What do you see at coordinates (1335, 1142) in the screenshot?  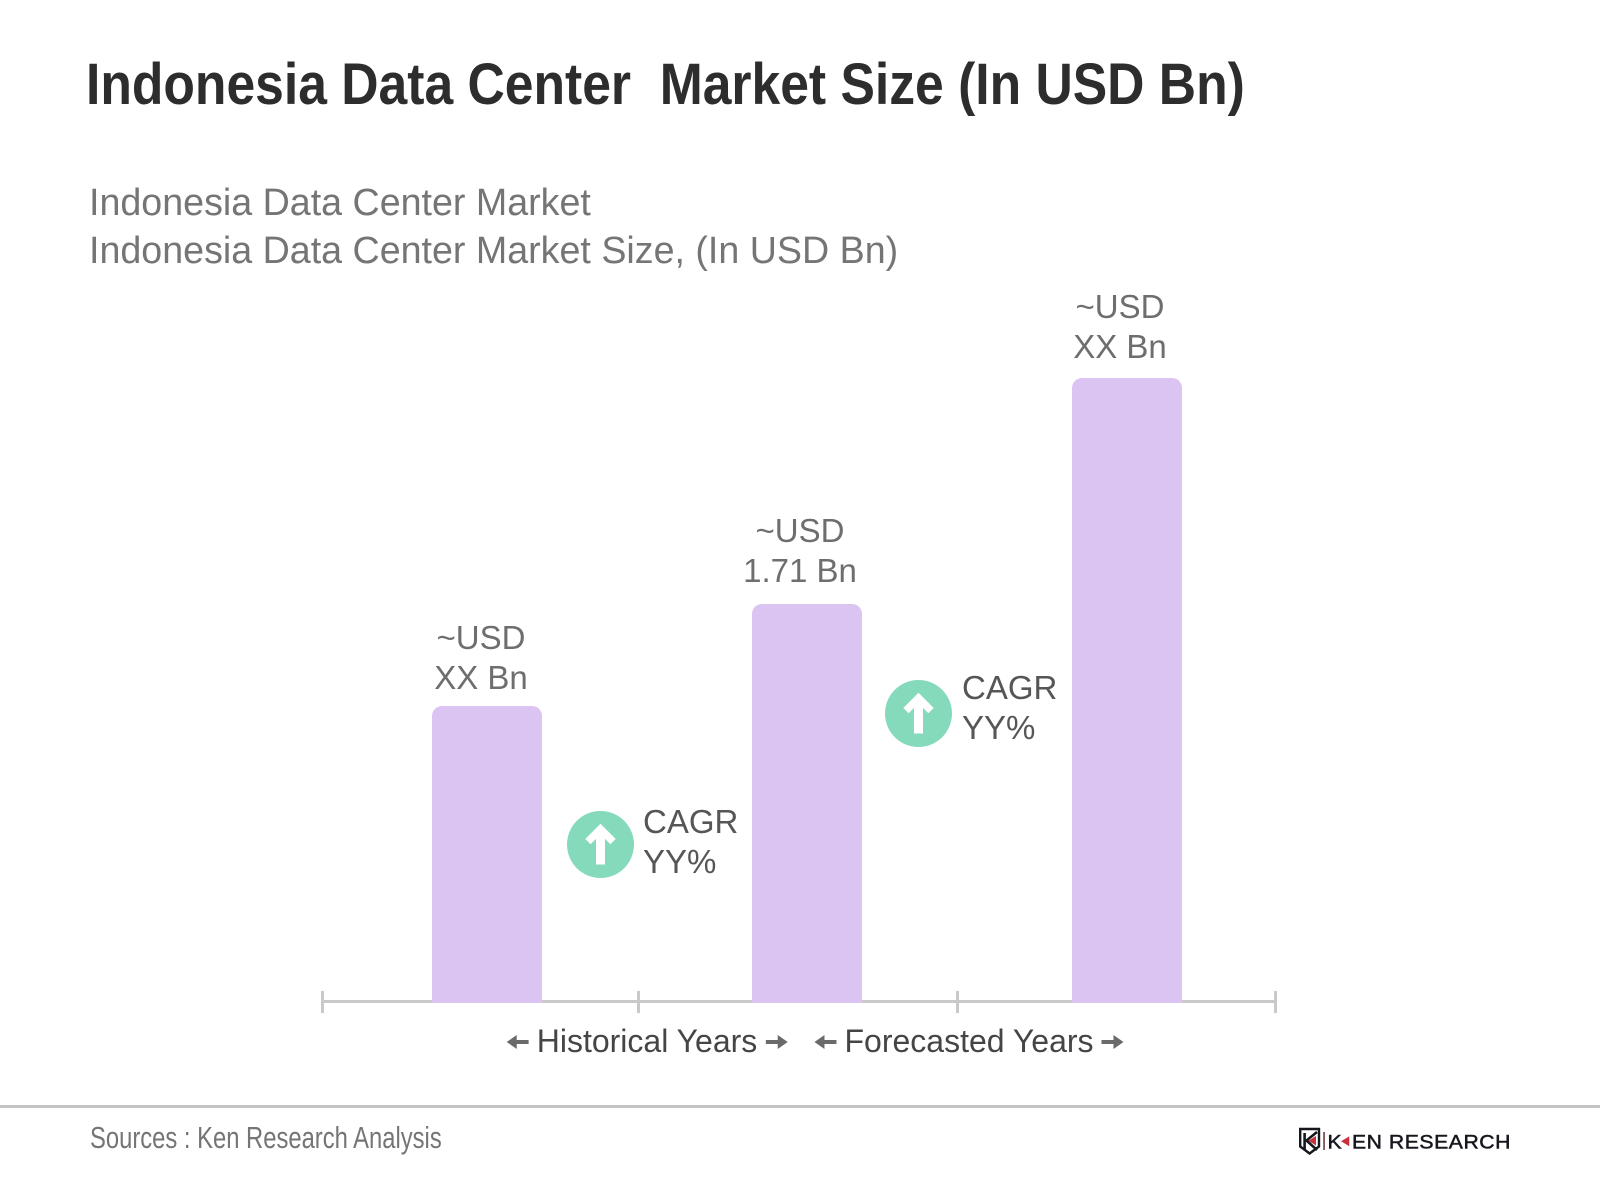 I see `svg-text: K` at bounding box center [1335, 1142].